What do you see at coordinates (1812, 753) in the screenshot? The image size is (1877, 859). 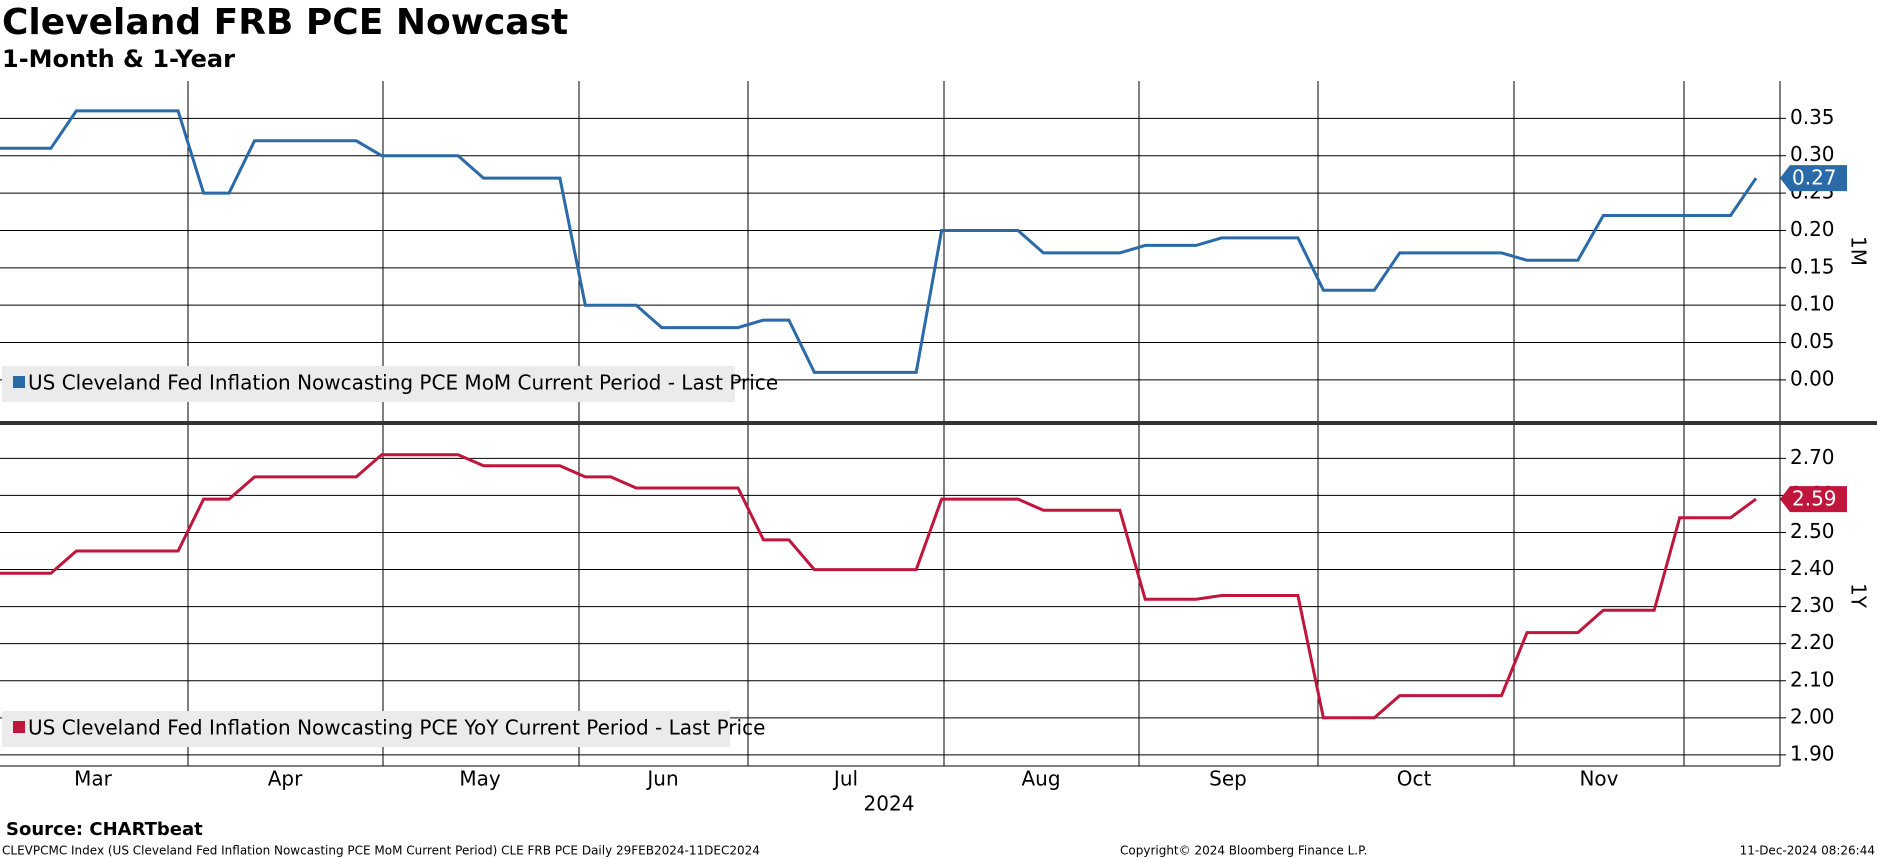 I see `y-tick-label: 1.90` at bounding box center [1812, 753].